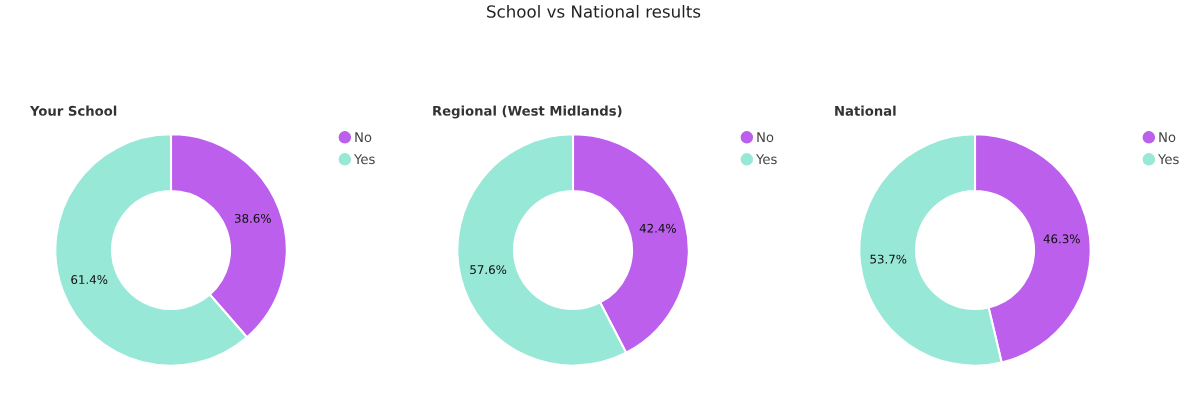 Image resolution: width=1187 pixels, height=413 pixels. What do you see at coordinates (657, 228) in the screenshot?
I see `data-label: 42.4%` at bounding box center [657, 228].